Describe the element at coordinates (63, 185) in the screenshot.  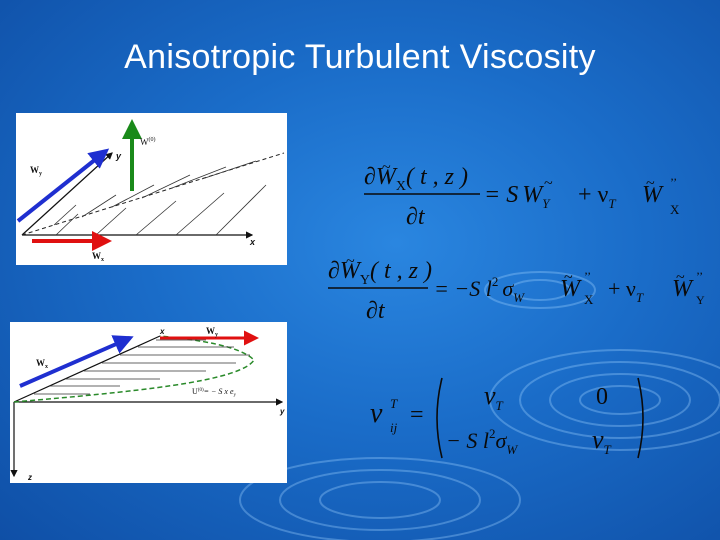
I see `wy-vector-arrow` at that location.